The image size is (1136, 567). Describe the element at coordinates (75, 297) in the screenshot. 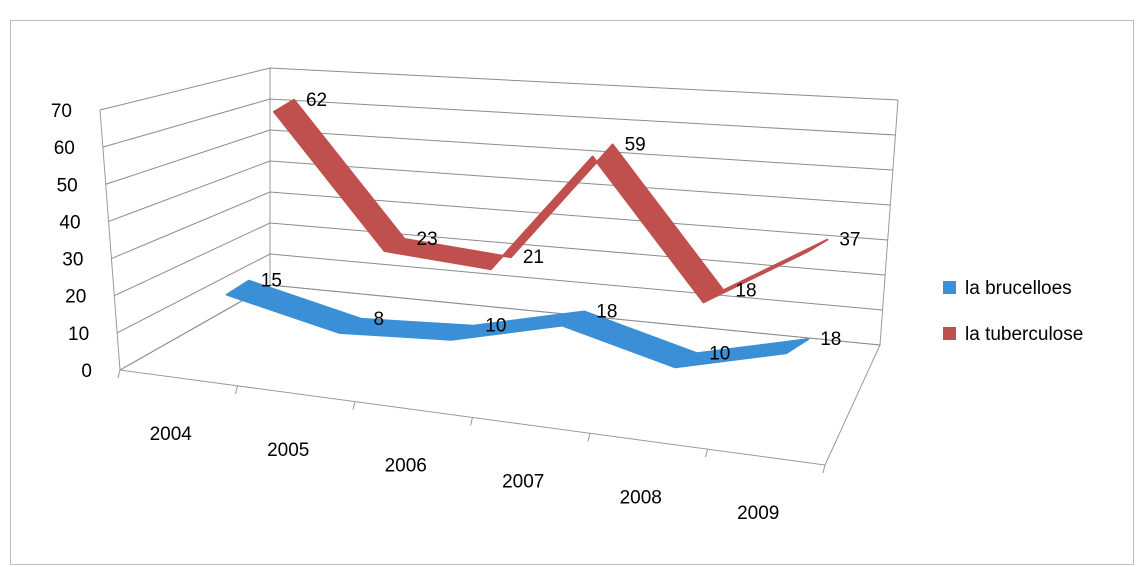

I see `y-tick-label: 20` at that location.